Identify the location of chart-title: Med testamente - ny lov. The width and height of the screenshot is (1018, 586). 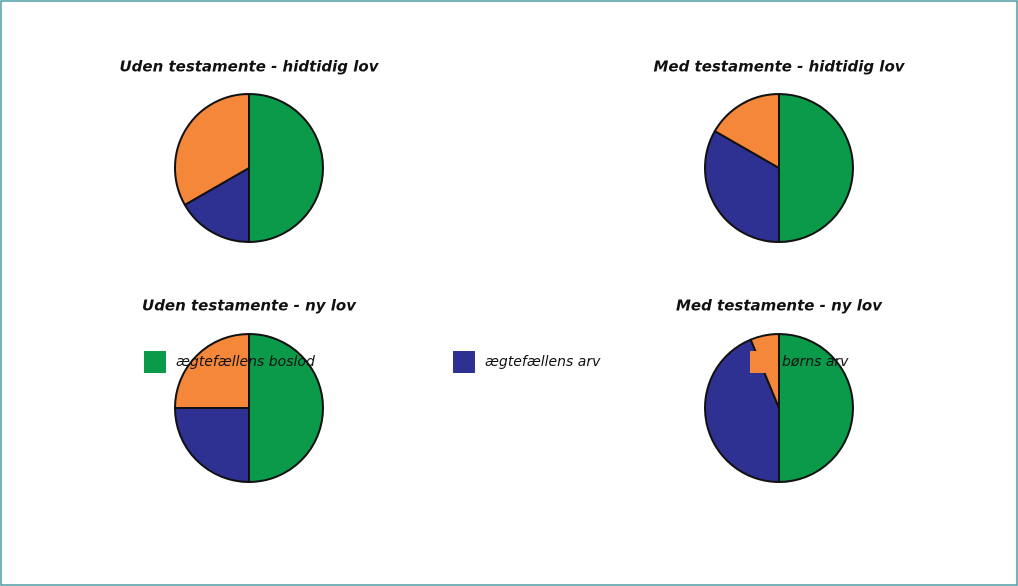
(779, 306).